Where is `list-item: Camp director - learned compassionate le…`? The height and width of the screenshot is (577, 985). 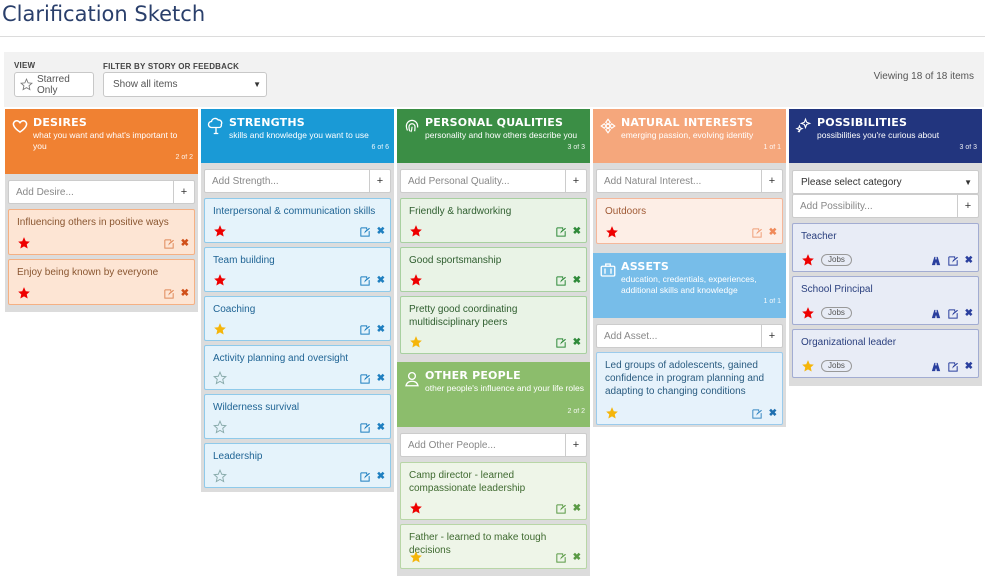
list-item: Camp director - learned compassionate le… is located at coordinates (493, 491).